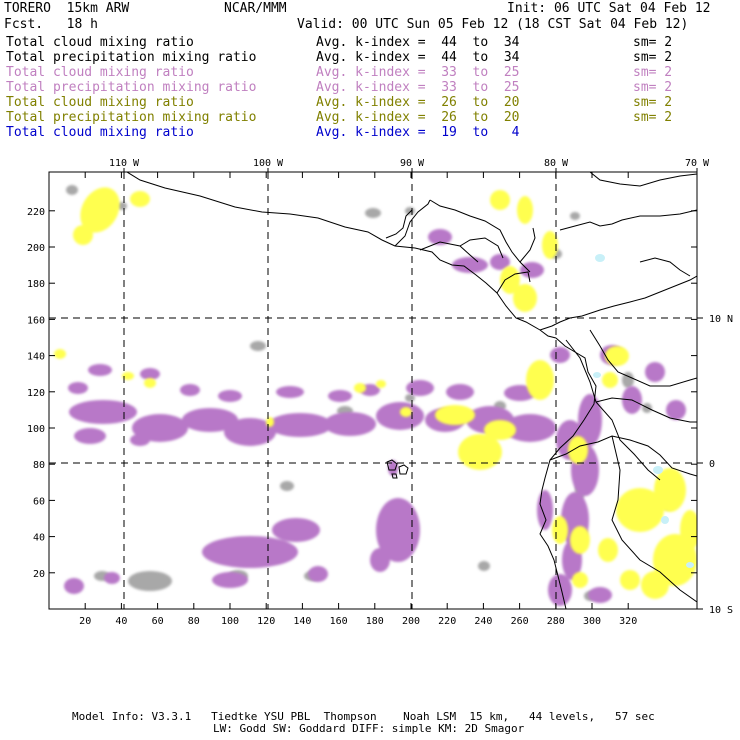  What do you see at coordinates (194, 621) in the screenshot?
I see `x-tick-label: 80` at bounding box center [194, 621].